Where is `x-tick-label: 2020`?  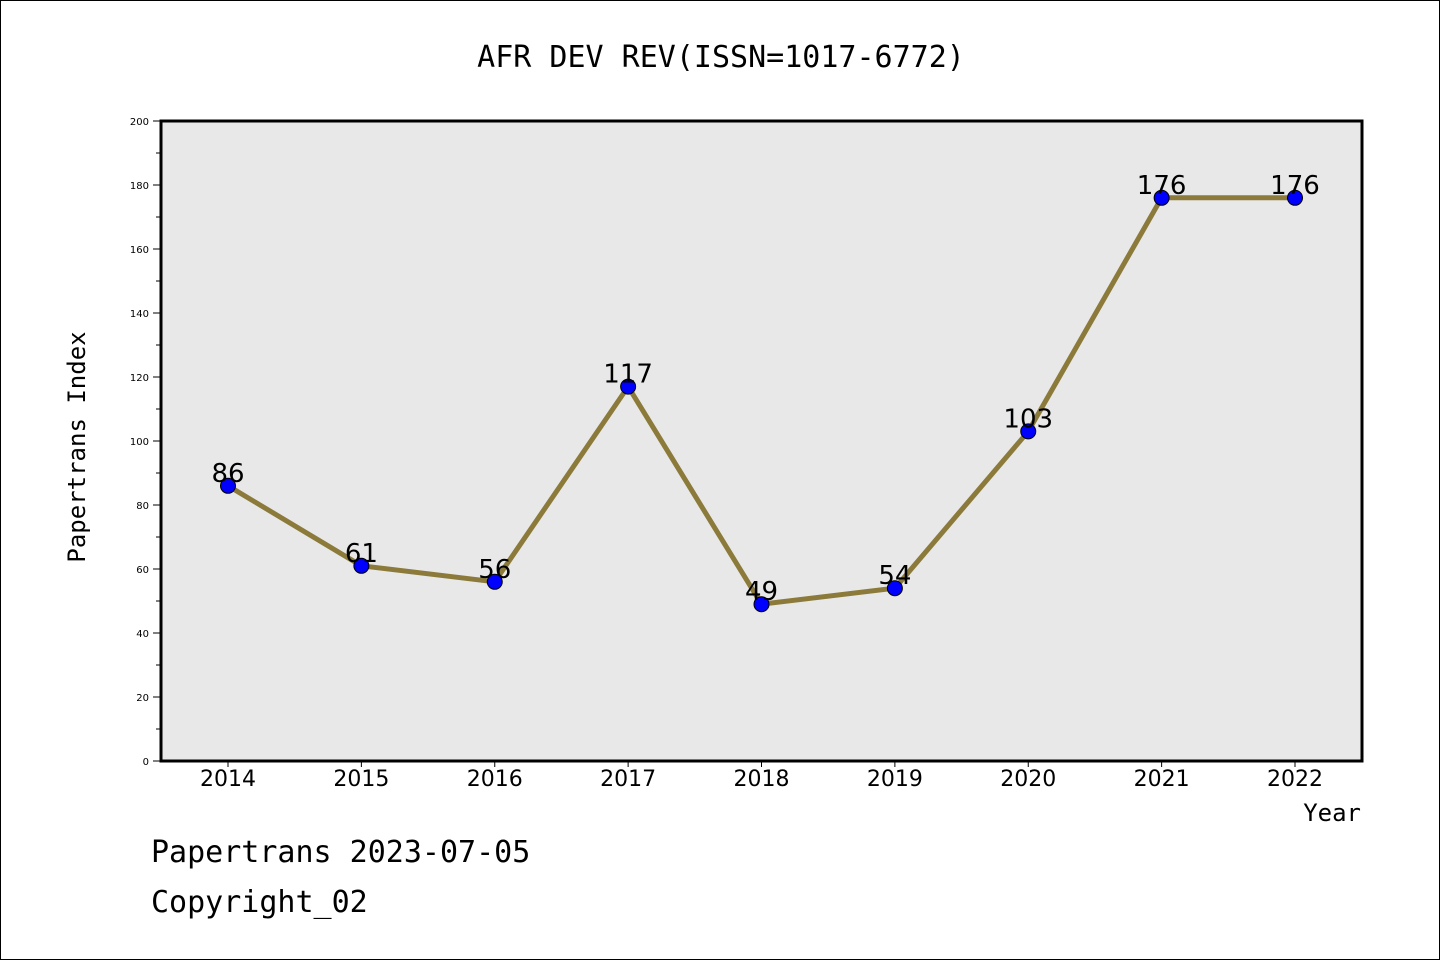 x-tick-label: 2020 is located at coordinates (1028, 779).